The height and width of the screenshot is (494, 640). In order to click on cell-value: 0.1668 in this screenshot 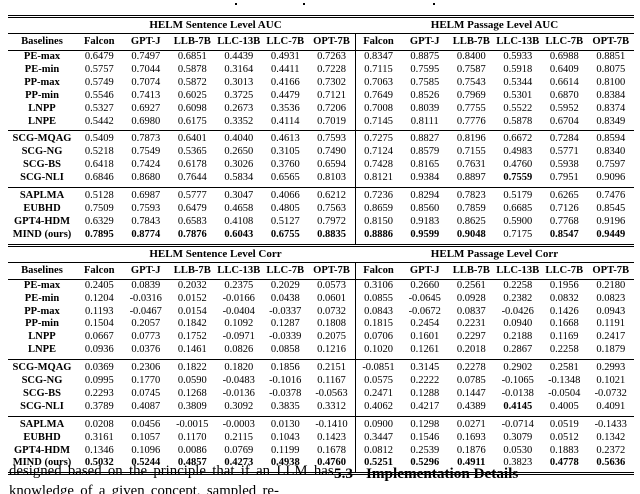, I will do `click(564, 324)`.